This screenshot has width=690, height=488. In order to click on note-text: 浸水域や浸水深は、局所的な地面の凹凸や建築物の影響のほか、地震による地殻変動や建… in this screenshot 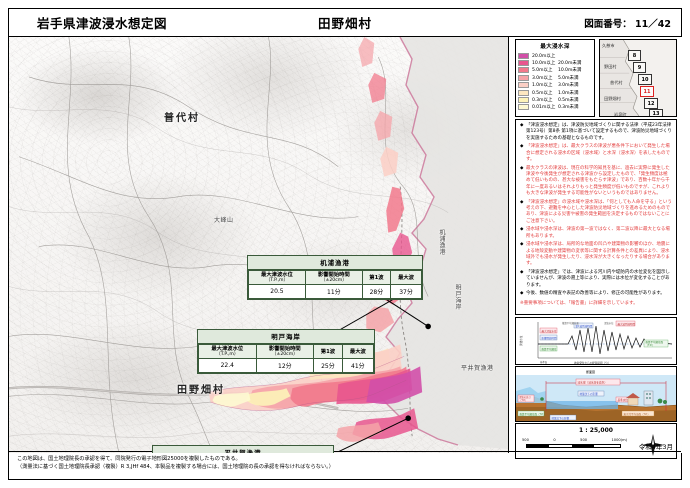, I will do `click(598, 254)`.